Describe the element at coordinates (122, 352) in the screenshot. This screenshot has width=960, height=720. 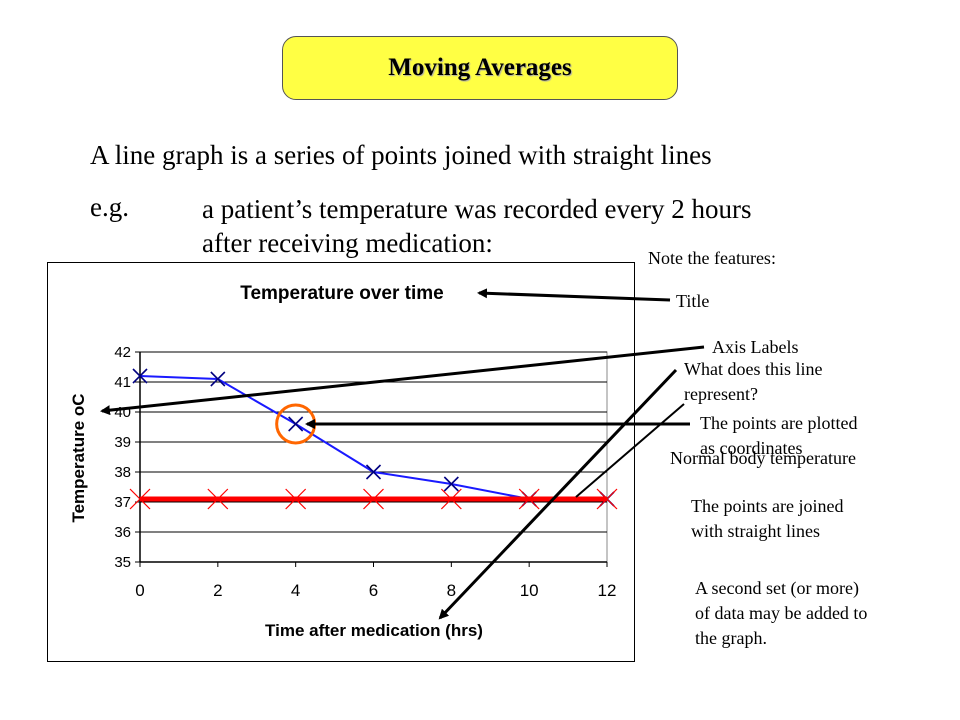
I see `y-tick-label: 42` at that location.